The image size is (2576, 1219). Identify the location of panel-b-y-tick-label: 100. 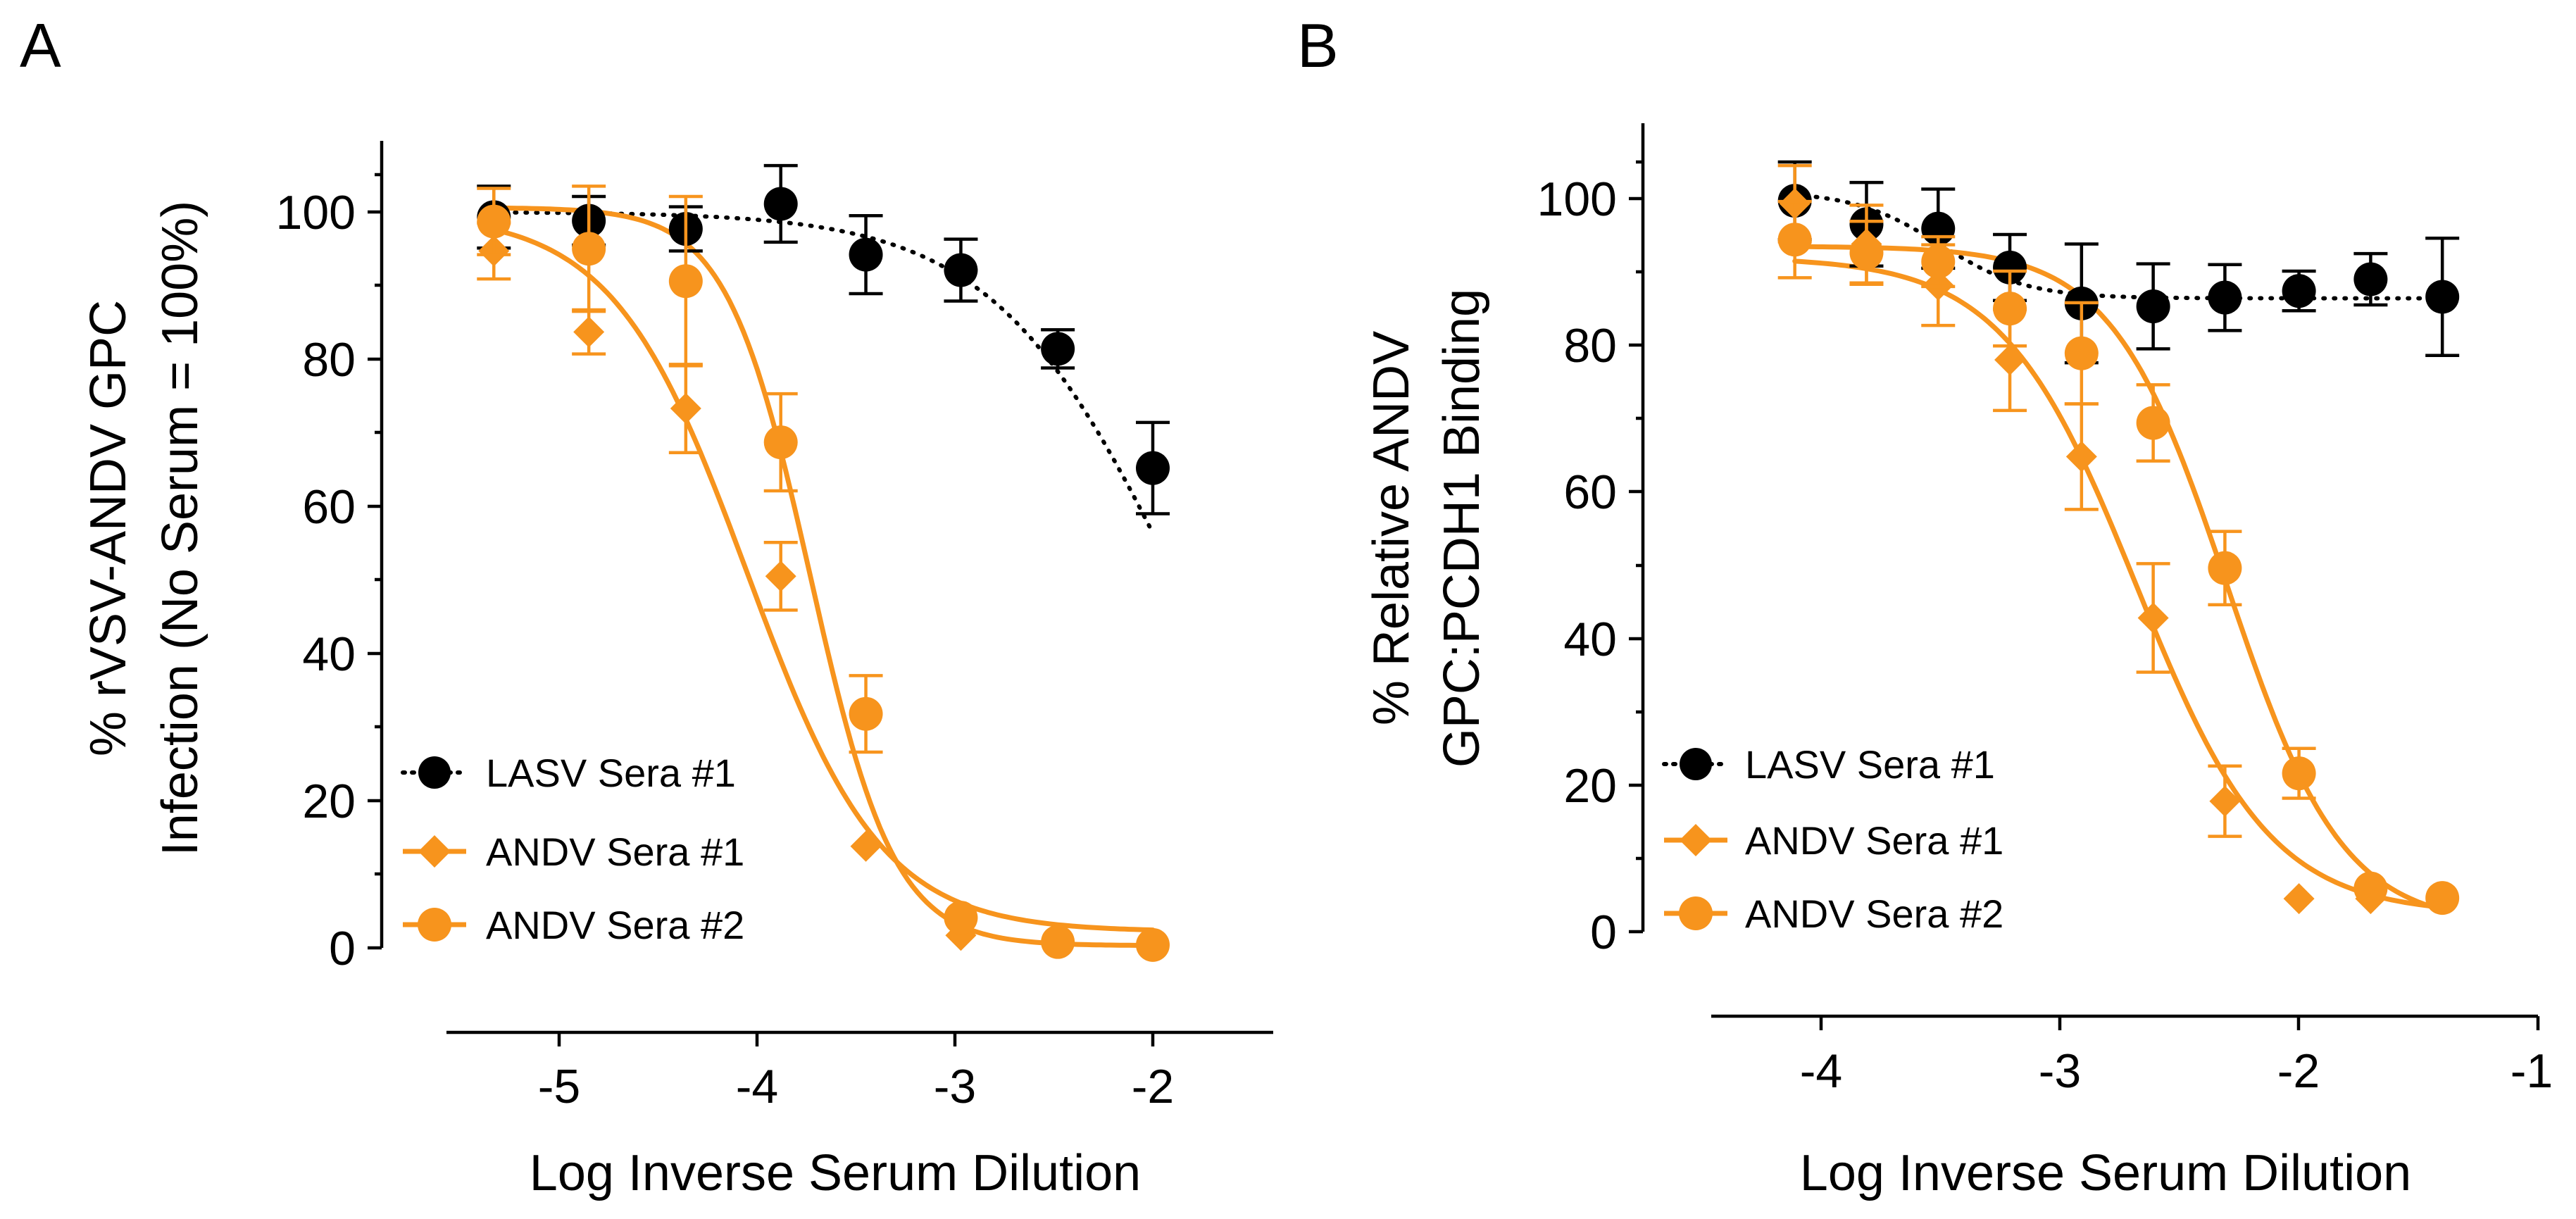
(1577, 200).